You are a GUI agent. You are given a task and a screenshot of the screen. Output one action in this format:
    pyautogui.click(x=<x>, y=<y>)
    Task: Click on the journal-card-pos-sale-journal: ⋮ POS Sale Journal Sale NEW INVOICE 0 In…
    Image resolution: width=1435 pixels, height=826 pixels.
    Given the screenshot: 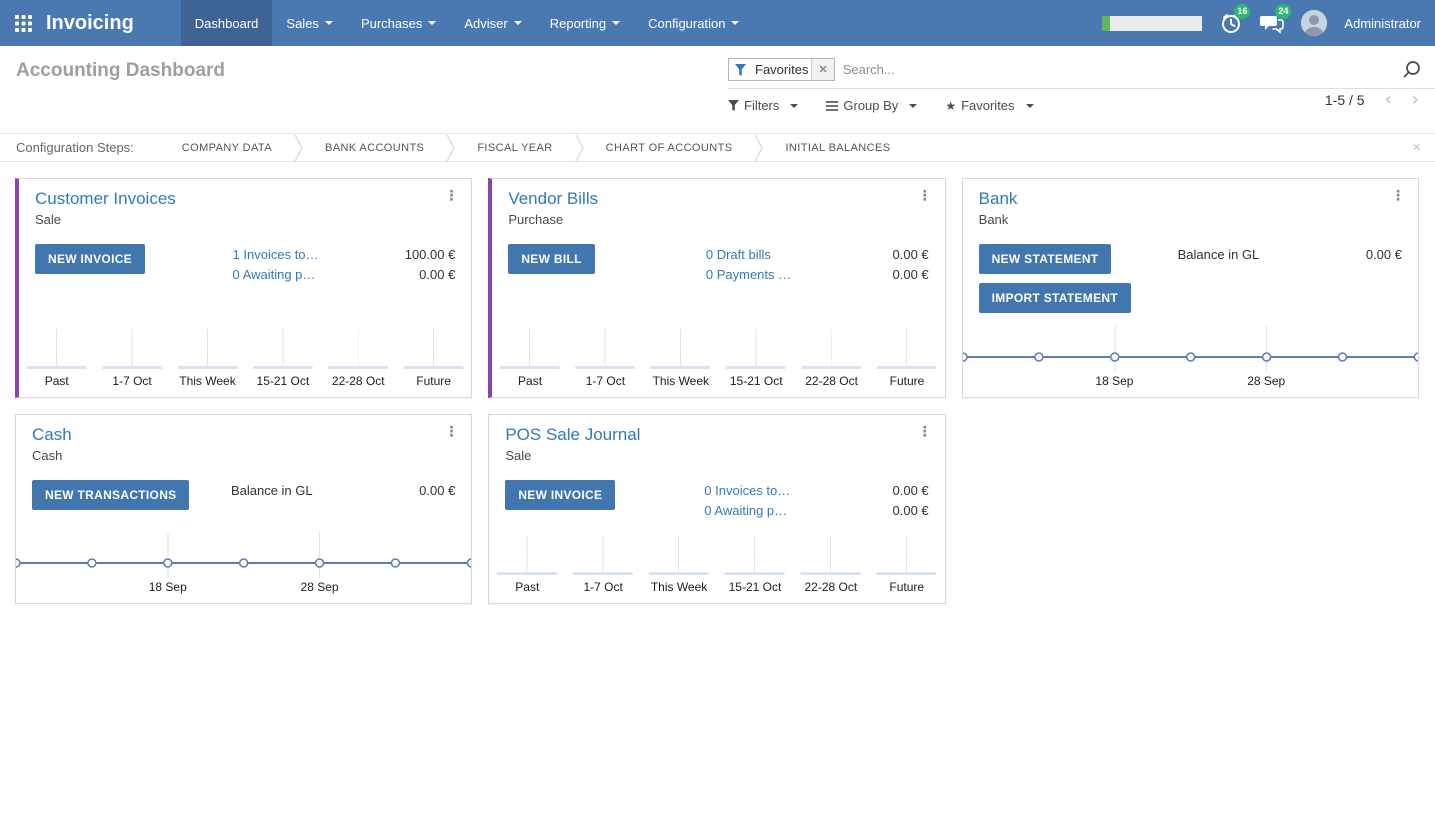 What is the action you would take?
    pyautogui.click(x=717, y=509)
    